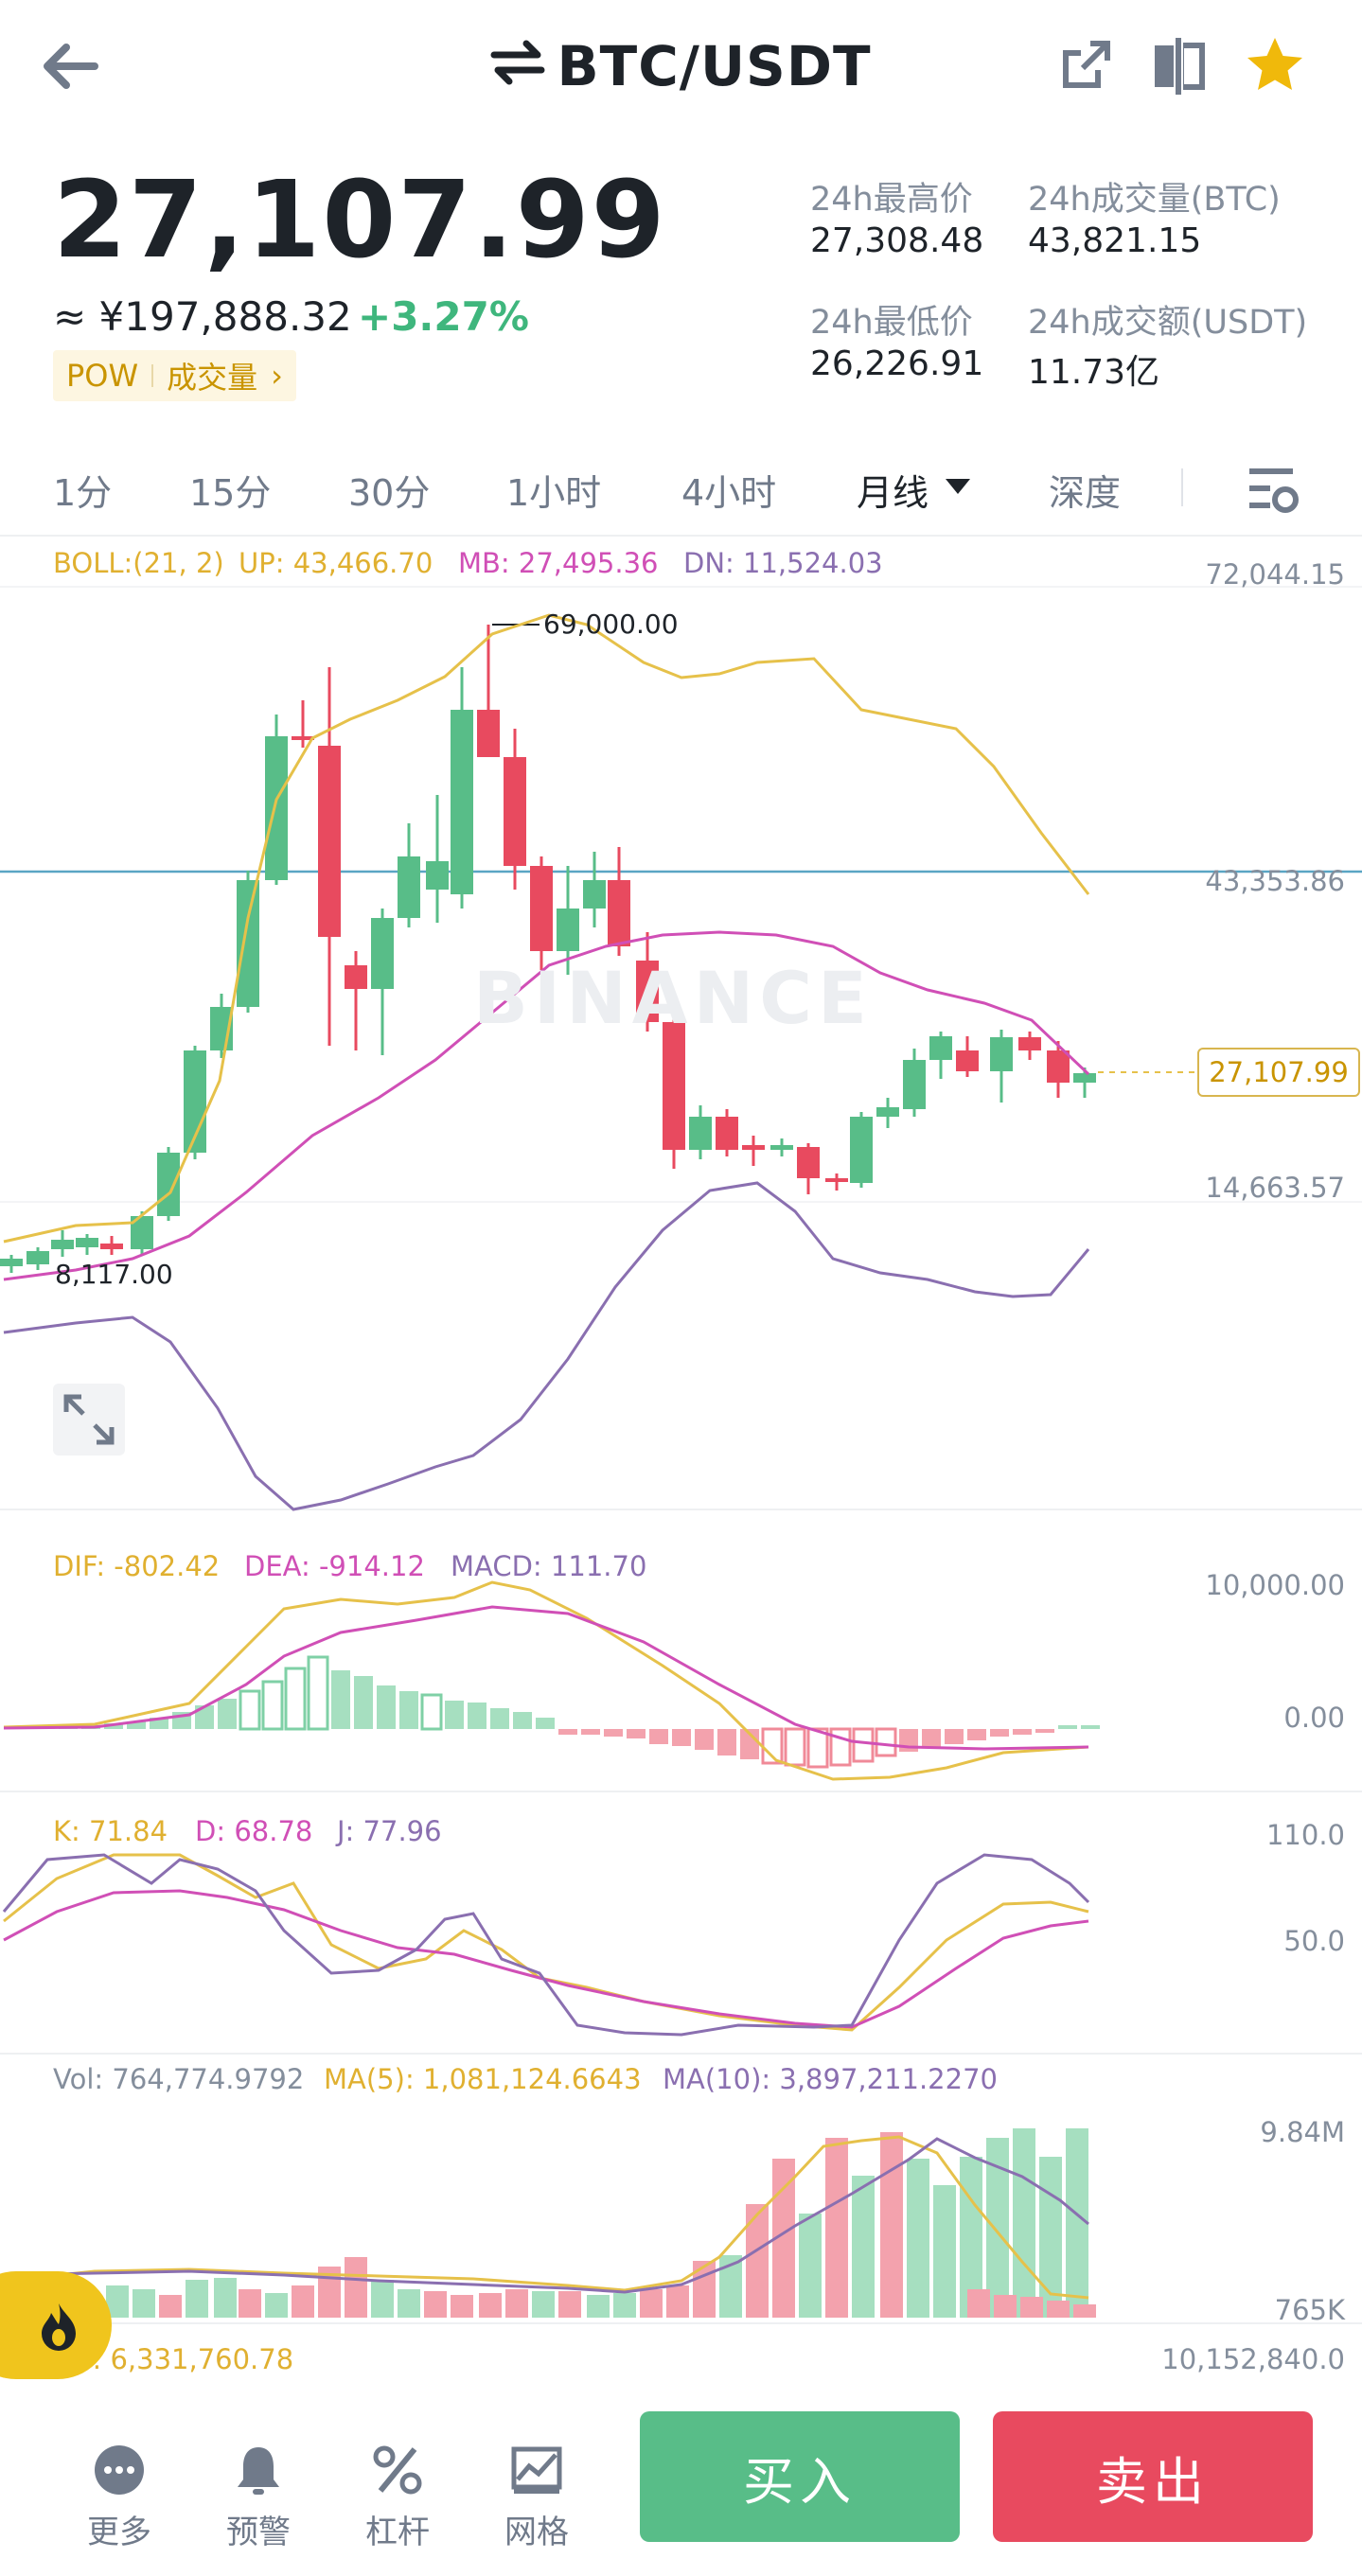 The height and width of the screenshot is (2576, 1362). What do you see at coordinates (390, 493) in the screenshot?
I see `tab-30m: 30分` at bounding box center [390, 493].